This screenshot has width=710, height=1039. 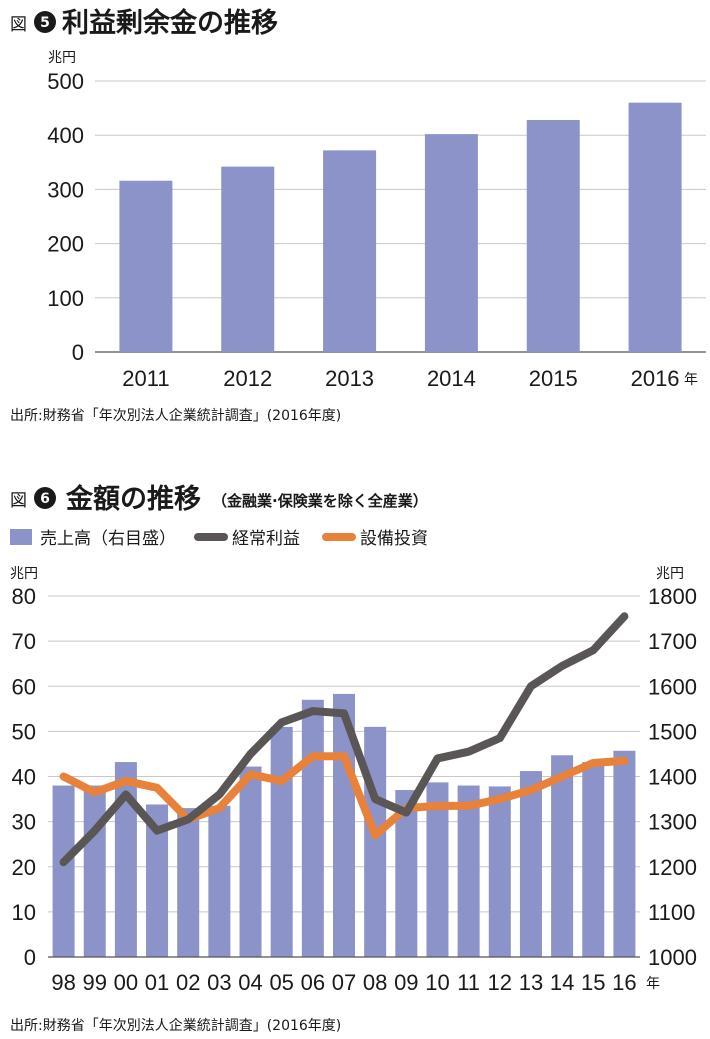 What do you see at coordinates (63, 982) in the screenshot?
I see `fig6-x-tick: 98` at bounding box center [63, 982].